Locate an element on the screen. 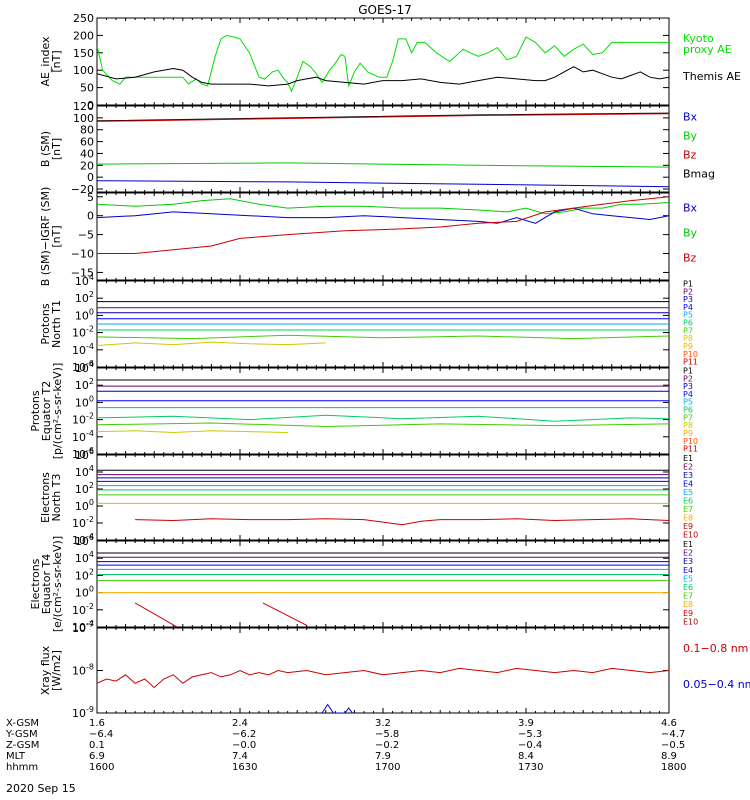 This screenshot has height=800, width=750. y-tick-label: 10-8 is located at coordinates (83, 670).